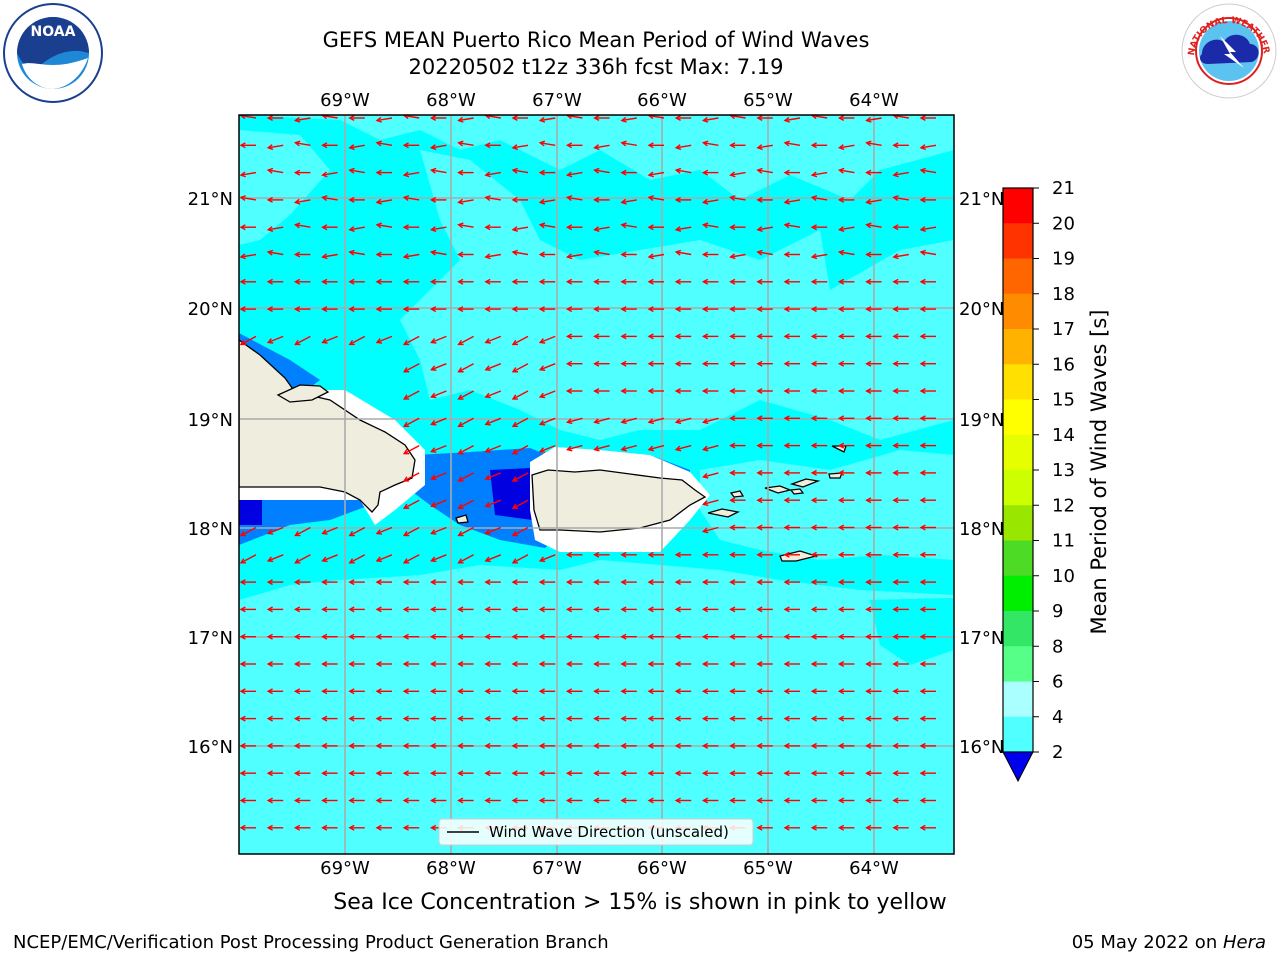 The width and height of the screenshot is (1280, 960). I want to click on footer-host: Hera, so click(1244, 942).